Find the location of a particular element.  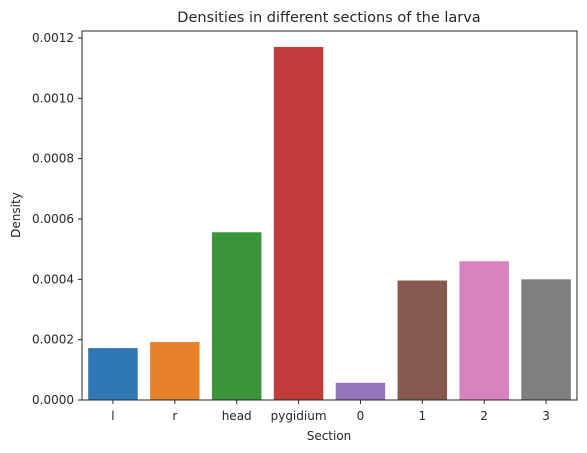

bar-pygidium is located at coordinates (298, 223).